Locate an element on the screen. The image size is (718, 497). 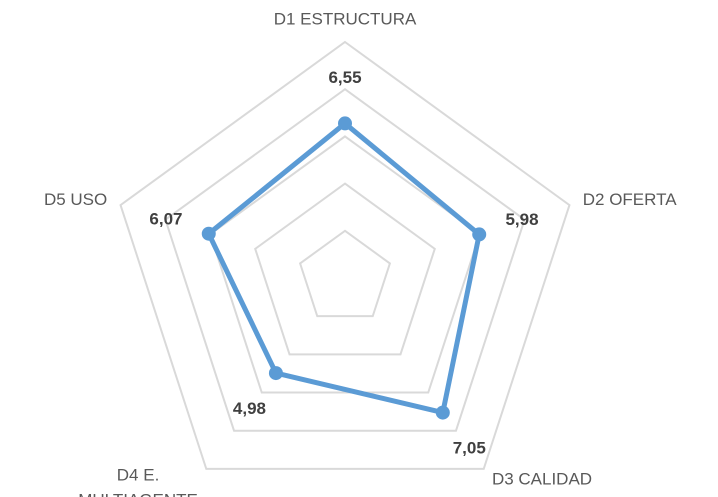
data-label: 7,05 is located at coordinates (469, 447).